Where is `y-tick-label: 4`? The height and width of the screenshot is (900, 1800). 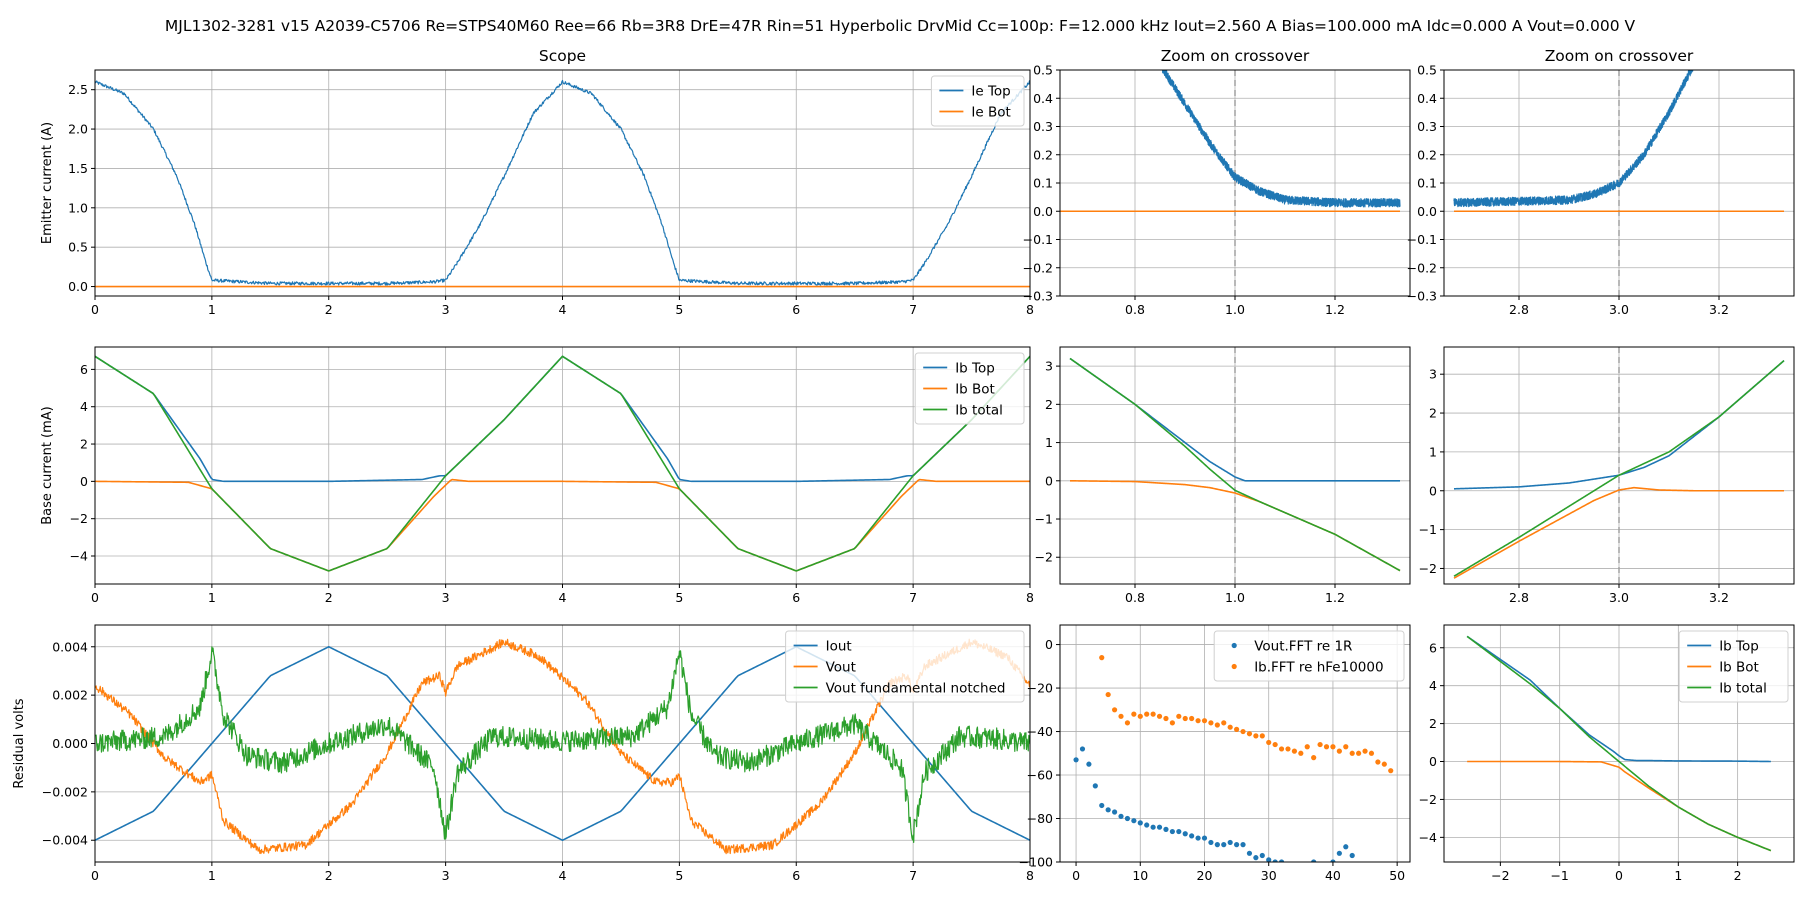 y-tick-label: 4 is located at coordinates (1433, 685).